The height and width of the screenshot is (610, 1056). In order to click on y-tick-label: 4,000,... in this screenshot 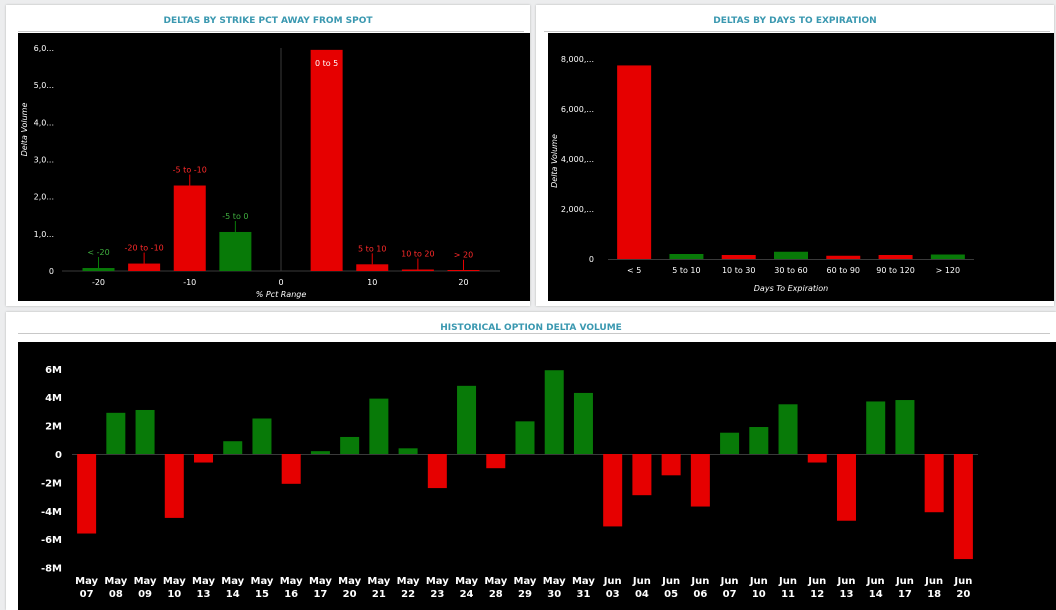, I will do `click(577, 159)`.